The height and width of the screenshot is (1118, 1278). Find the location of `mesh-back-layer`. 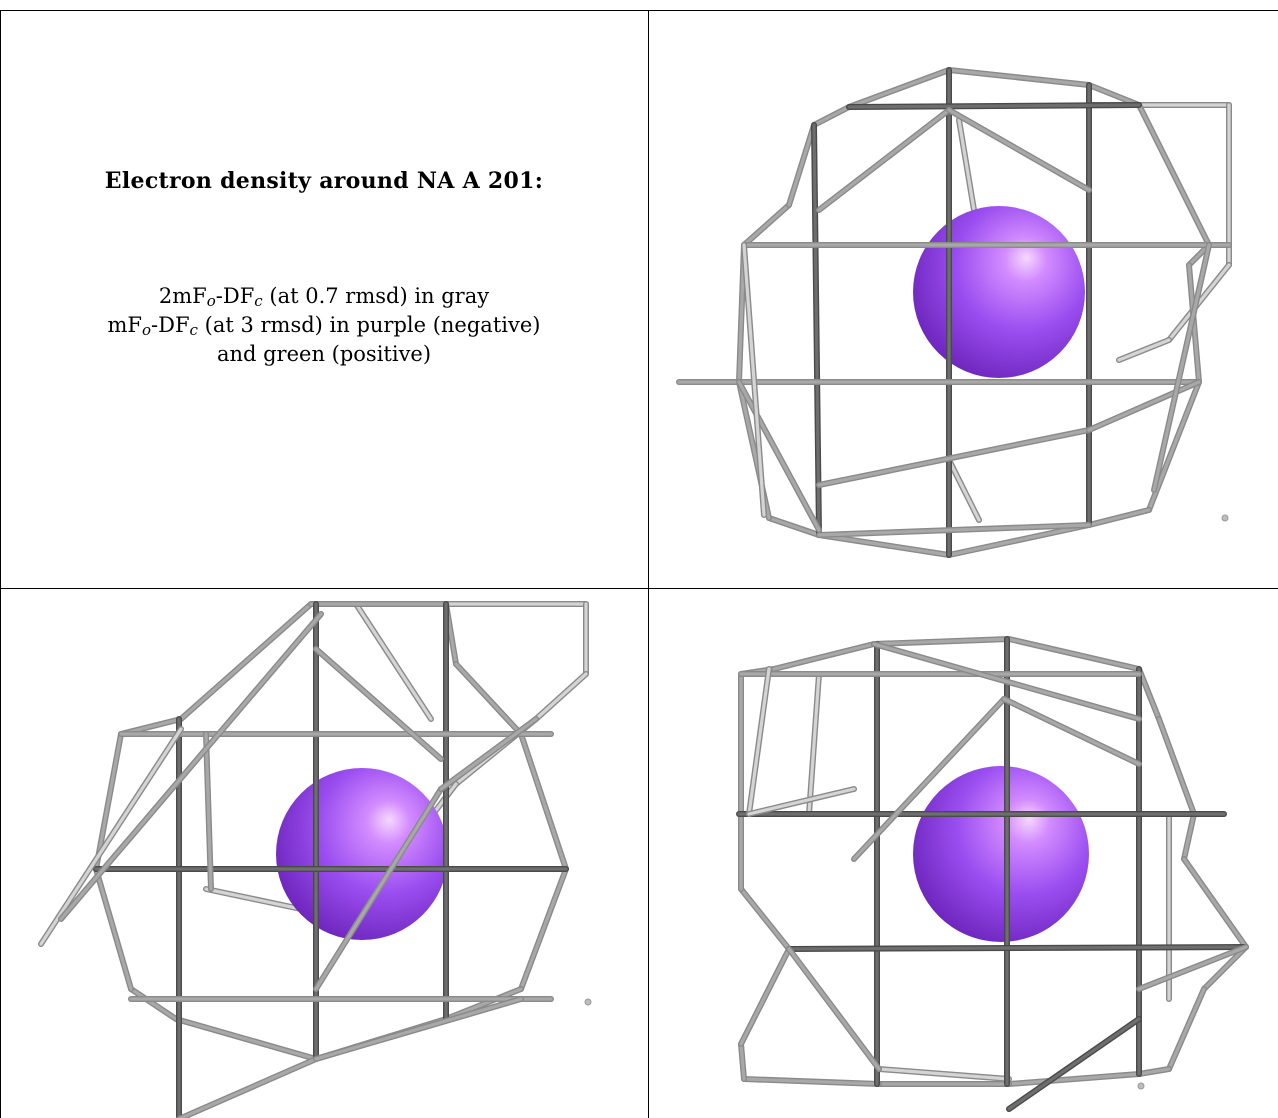

mesh-back-layer is located at coordinates (989, 876).